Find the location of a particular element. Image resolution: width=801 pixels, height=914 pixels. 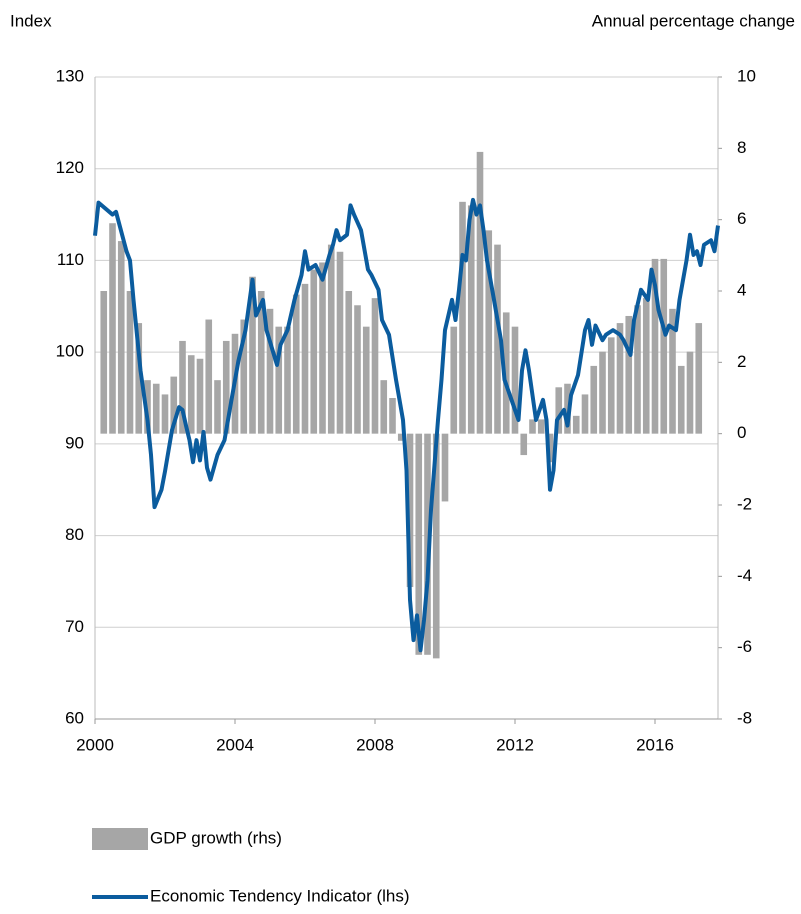

y2-tick-label: 6 is located at coordinates (741, 218).